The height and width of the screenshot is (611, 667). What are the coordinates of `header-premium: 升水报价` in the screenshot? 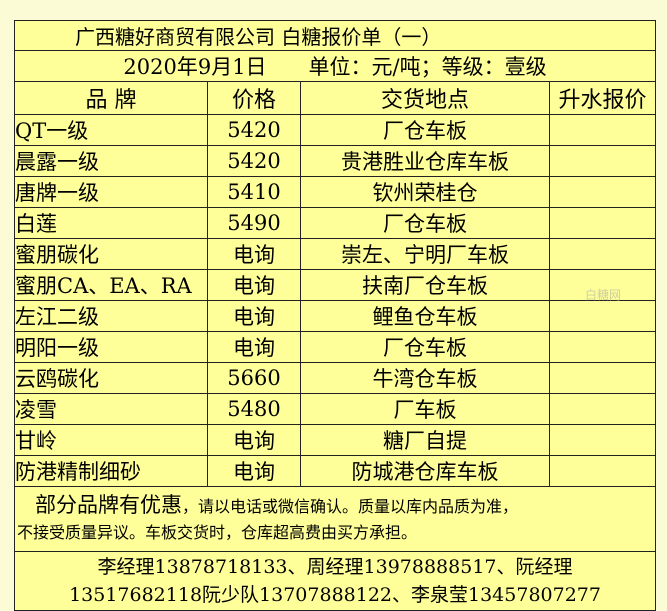 It's located at (602, 98).